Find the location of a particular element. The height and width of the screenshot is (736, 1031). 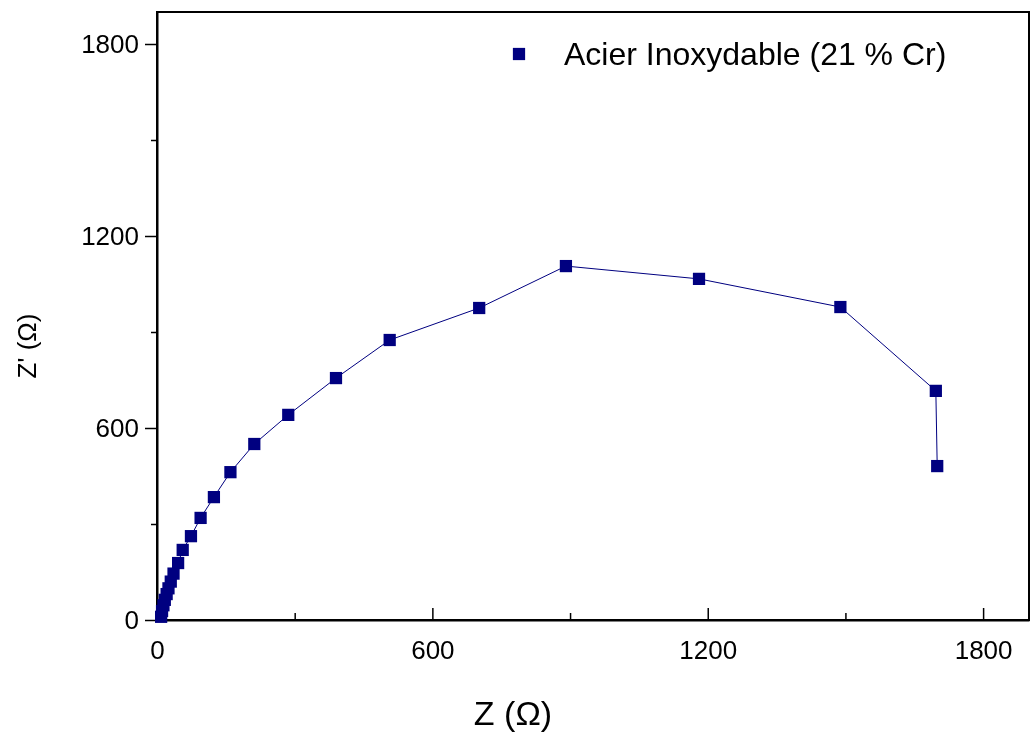

x-tick-label: 1200 is located at coordinates (708, 649).